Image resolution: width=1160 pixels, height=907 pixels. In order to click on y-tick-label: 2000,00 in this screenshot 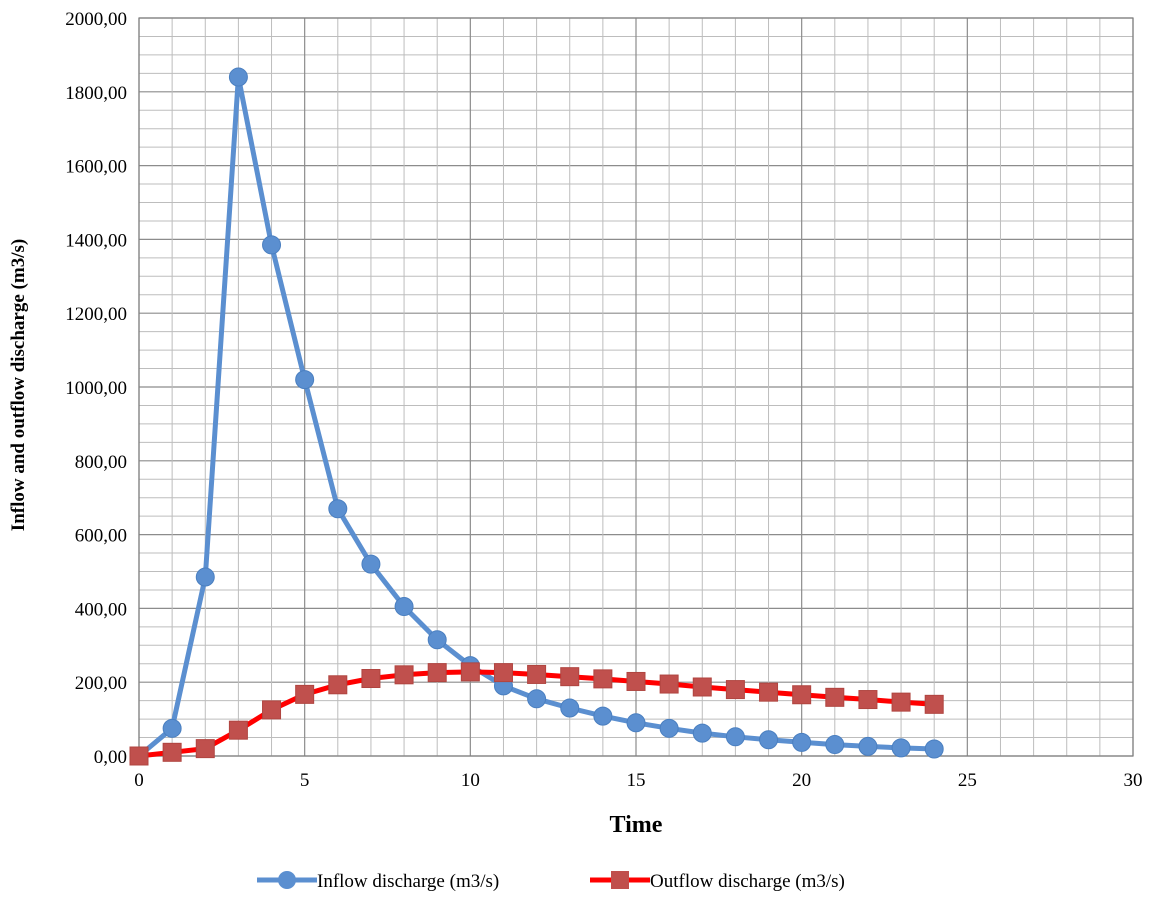, I will do `click(96, 19)`.